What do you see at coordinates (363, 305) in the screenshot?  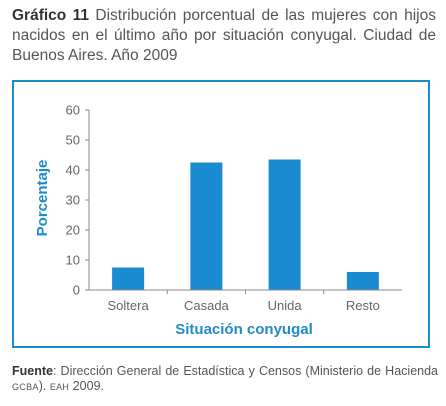 I see `x-tick-label: Resto` at bounding box center [363, 305].